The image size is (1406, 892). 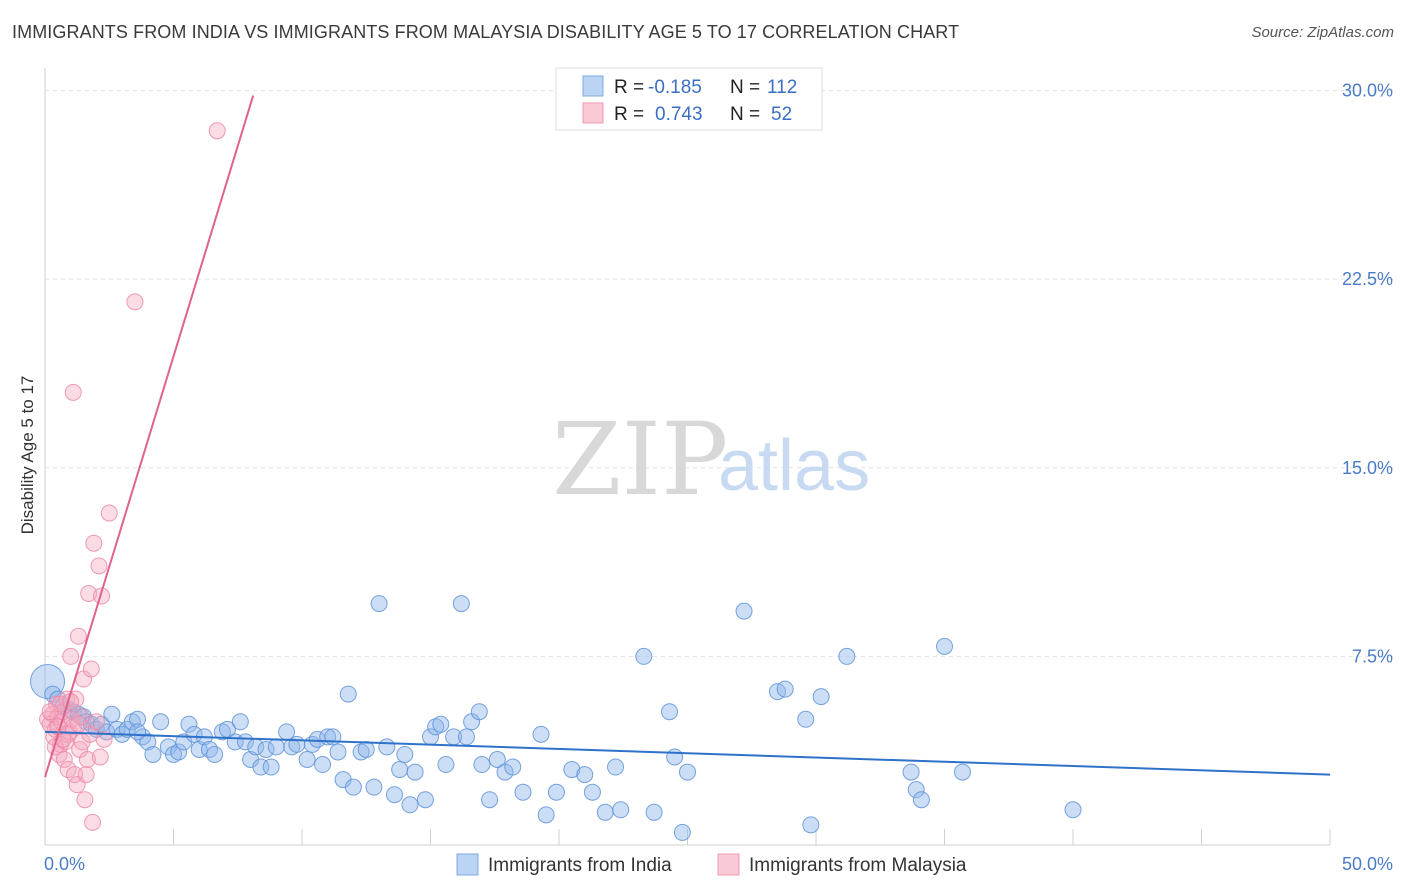 What do you see at coordinates (689, 99) in the screenshot?
I see `stats-legend: R = -0.185 N = 112 R = 0.743 N = 52` at bounding box center [689, 99].